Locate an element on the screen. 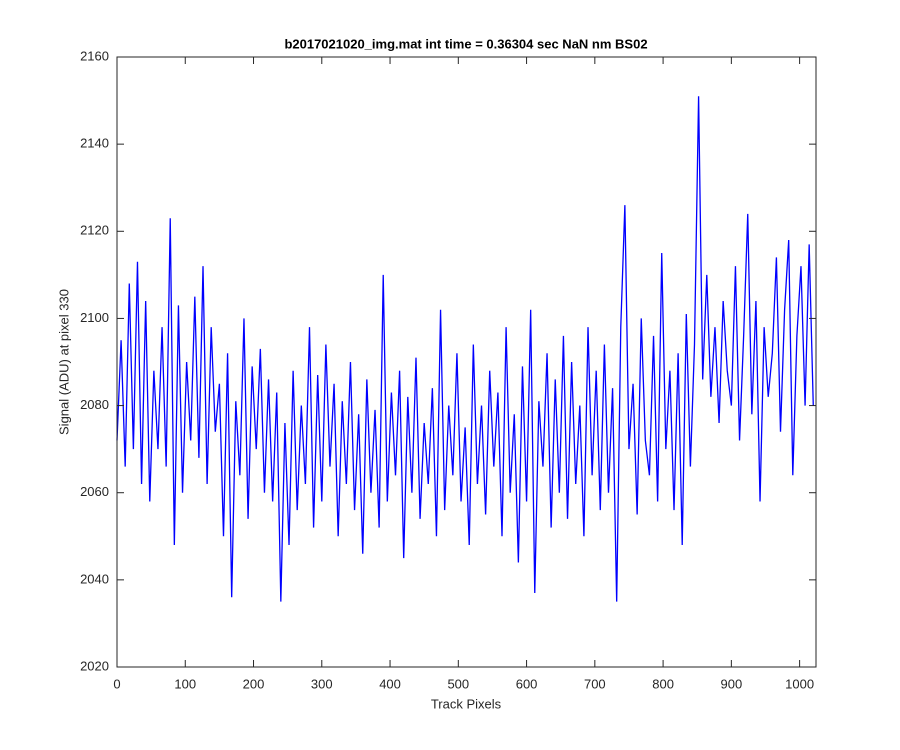 The width and height of the screenshot is (900, 750). x-axis-label: Track Pixels is located at coordinates (466, 703).